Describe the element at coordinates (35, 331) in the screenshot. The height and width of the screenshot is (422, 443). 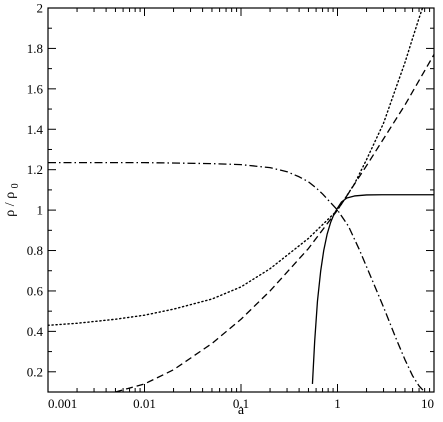
I see `y-tick-label: 0.4` at that location.